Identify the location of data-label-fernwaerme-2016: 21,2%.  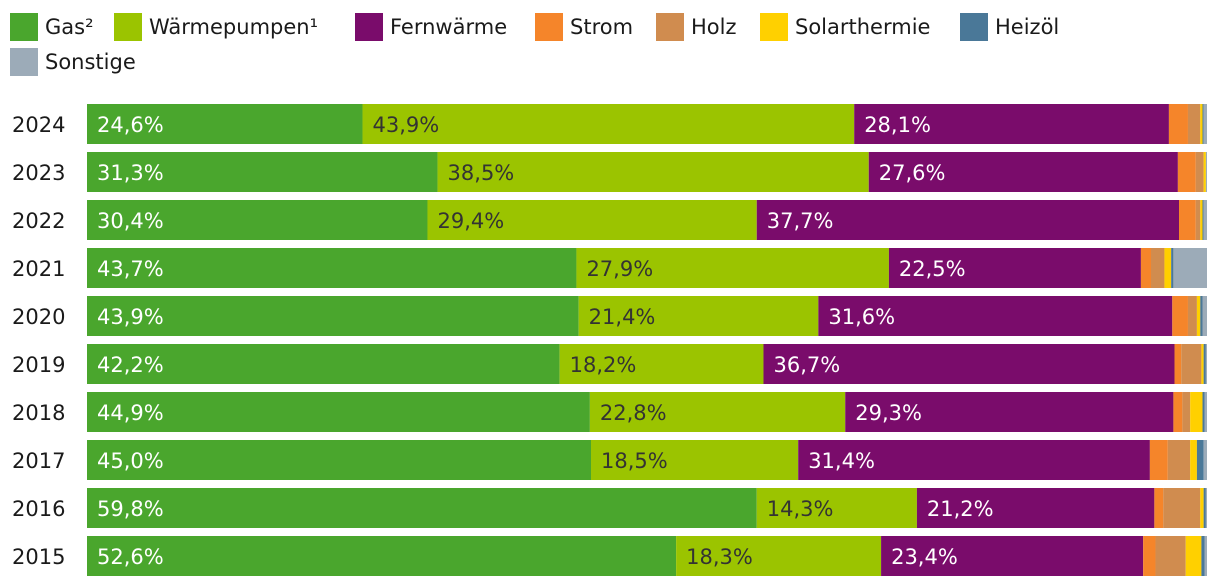
(960, 509).